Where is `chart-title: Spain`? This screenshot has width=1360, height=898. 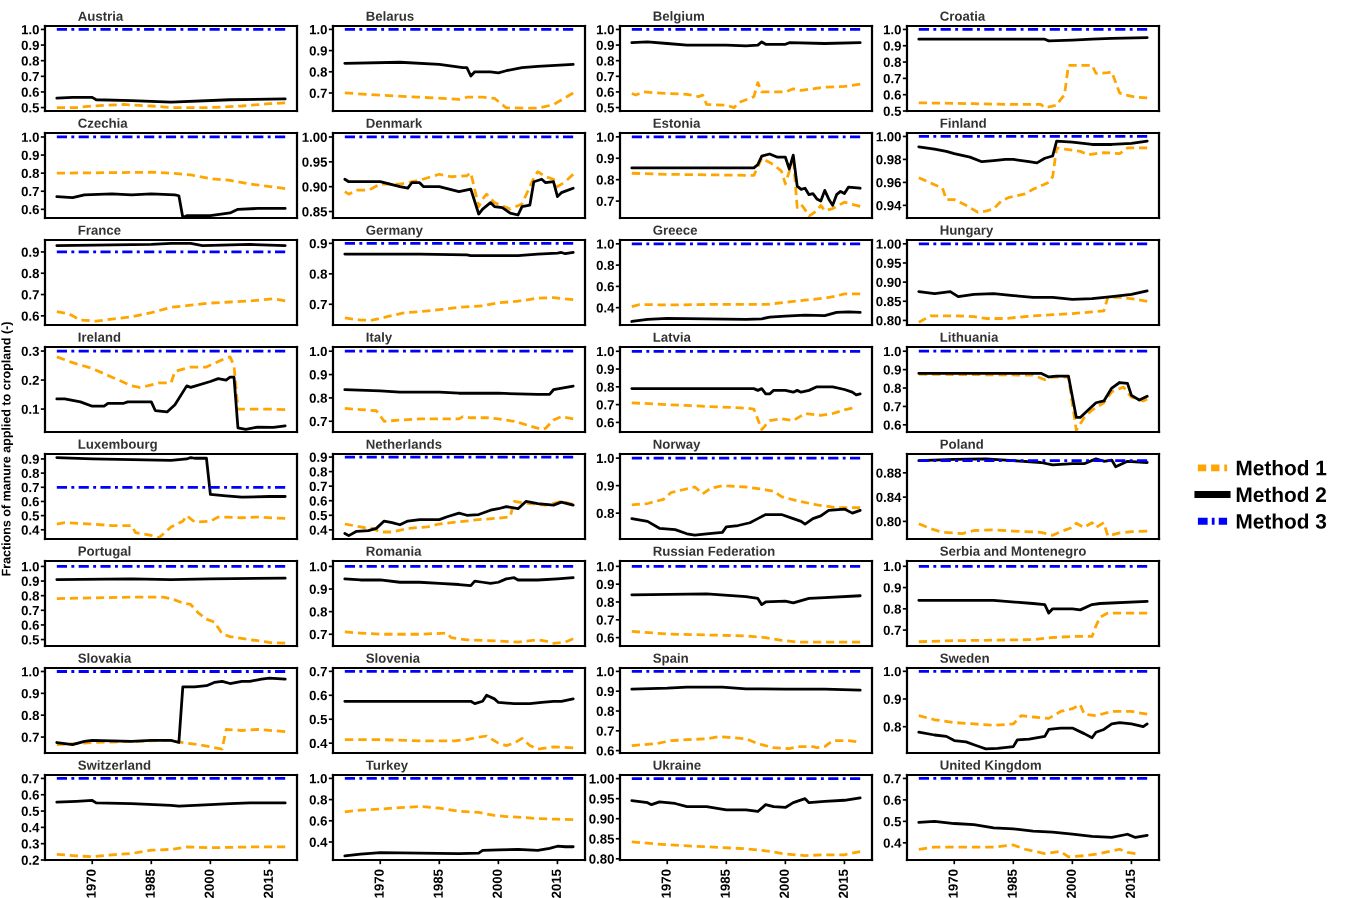
chart-title: Spain is located at coordinates (670, 659).